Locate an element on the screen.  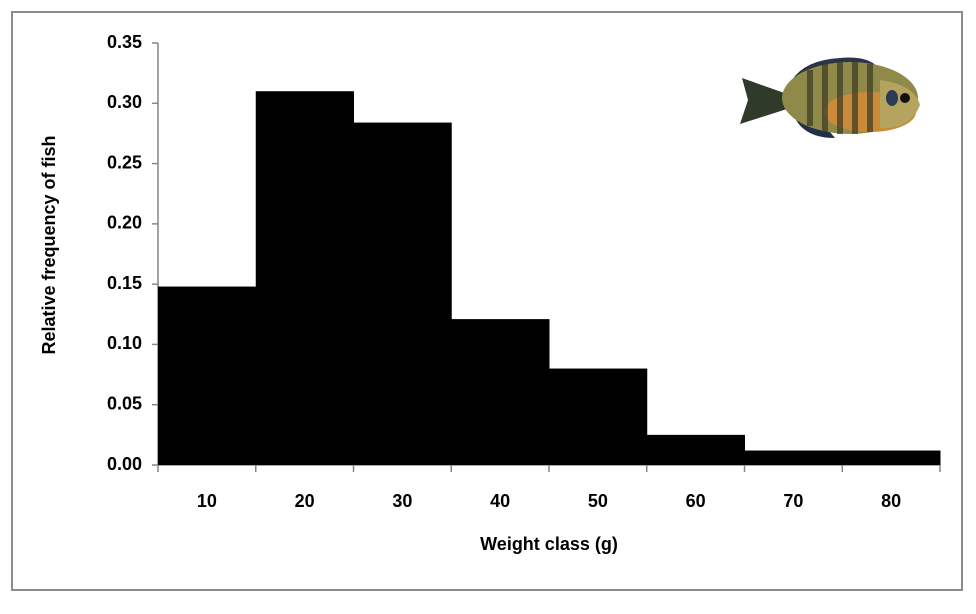
x-tick-label: 40 is located at coordinates (500, 501).